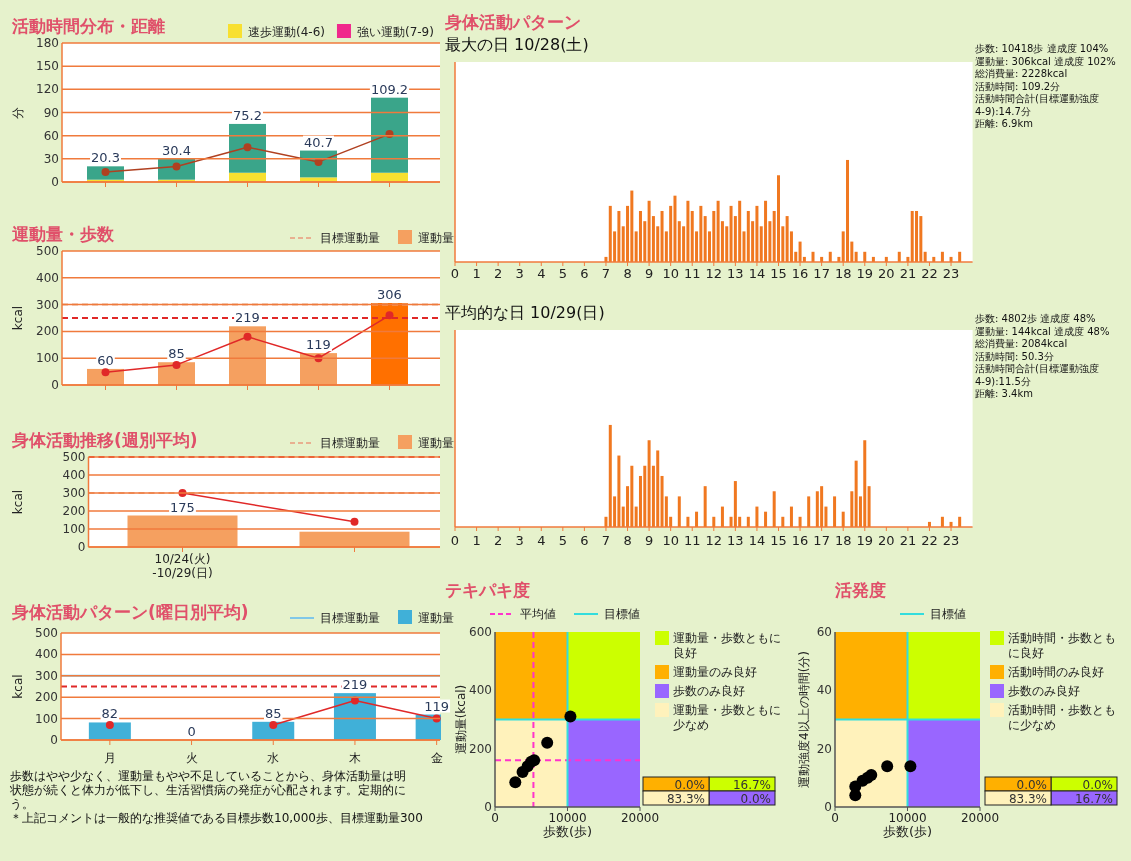  I want to click on data-label: 82, so click(110, 714).